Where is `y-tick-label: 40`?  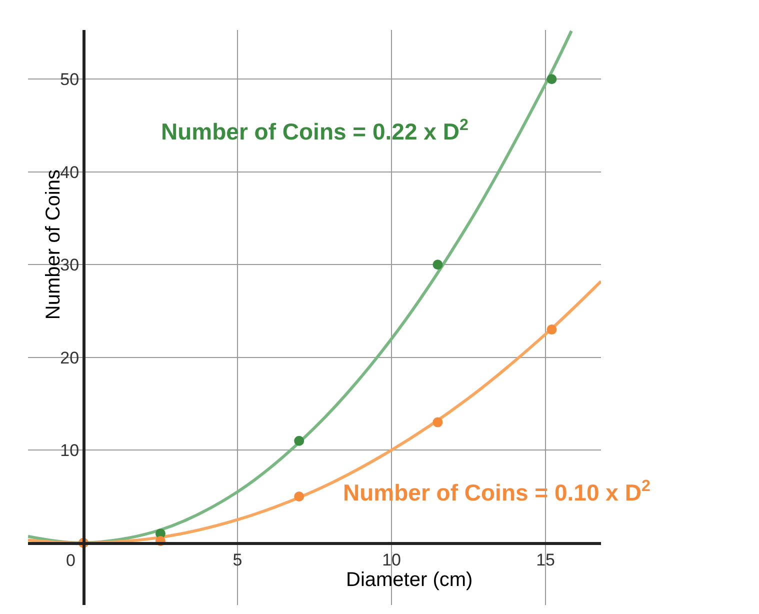
y-tick-label: 40 is located at coordinates (70, 172).